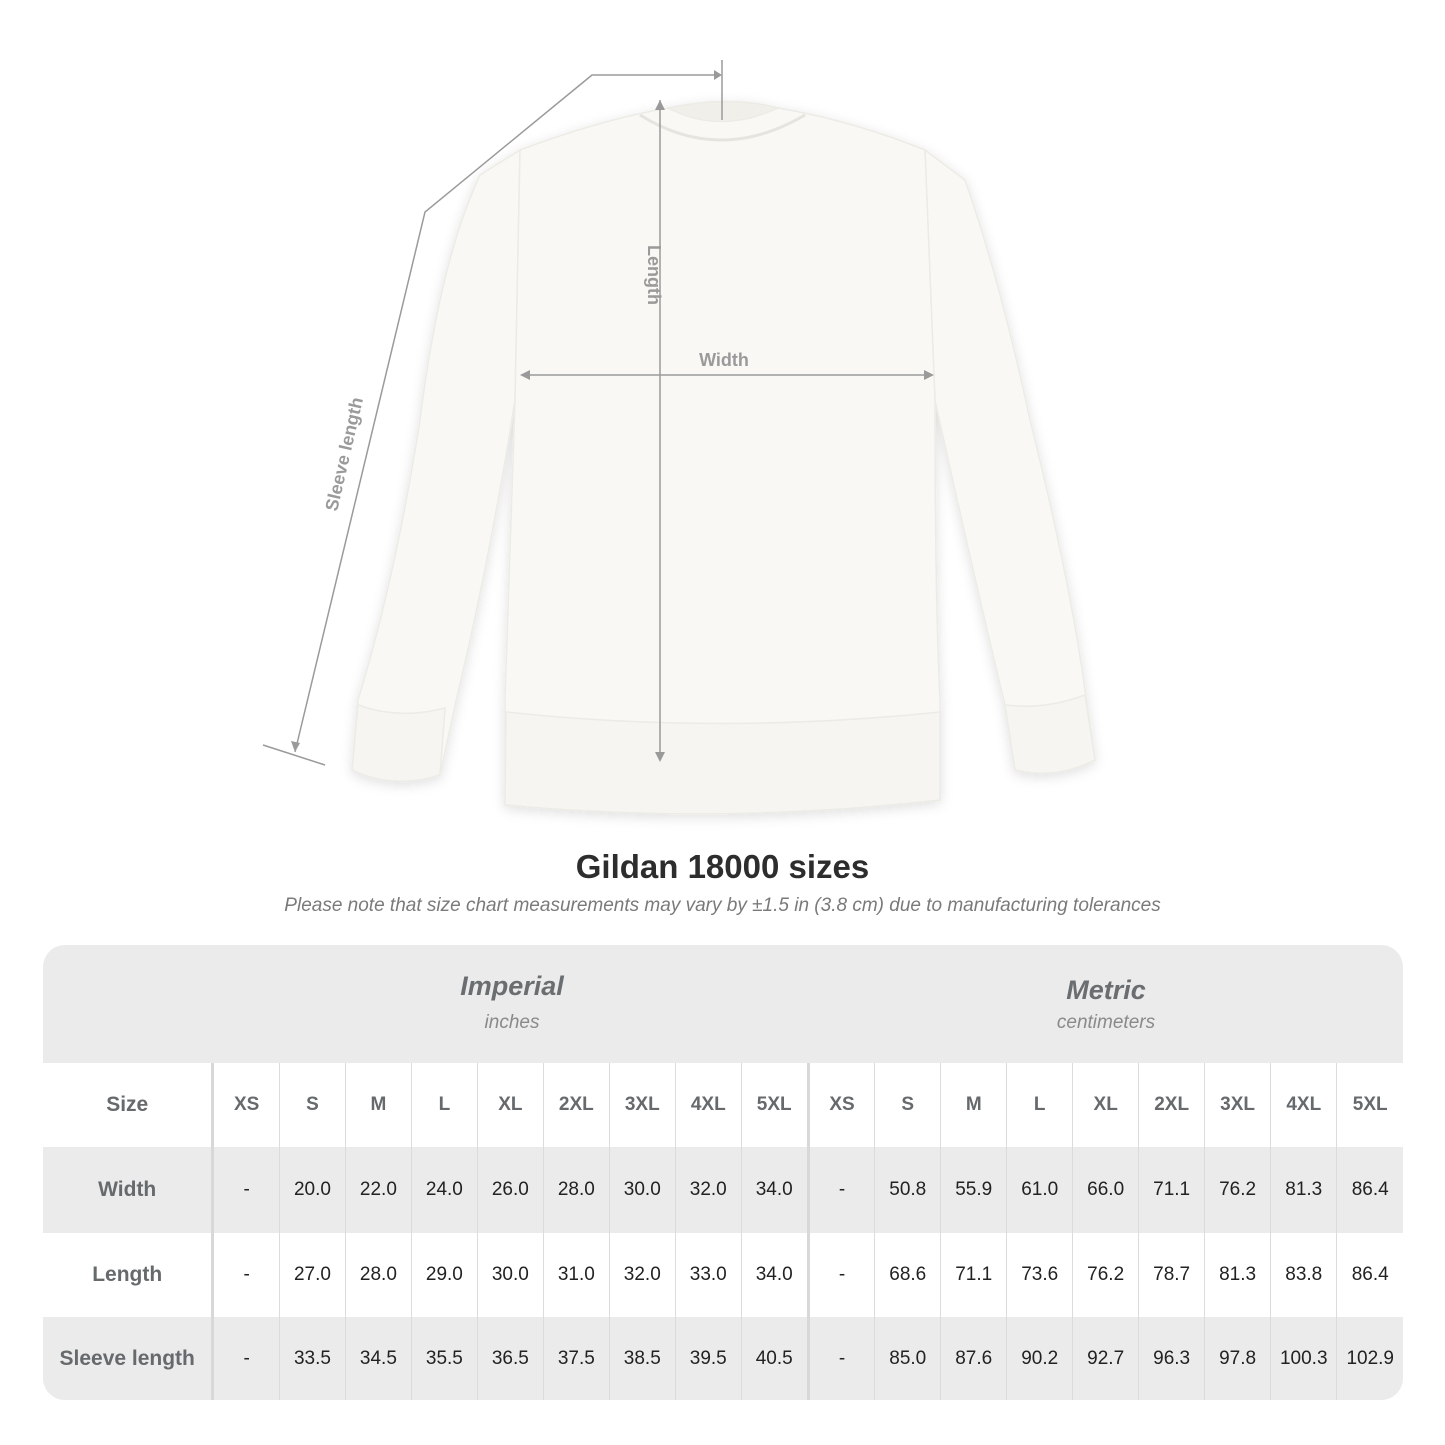 This screenshot has width=1445, height=1445. Describe the element at coordinates (642, 1105) in the screenshot. I see `imperial-size-3xl: 3XL` at that location.